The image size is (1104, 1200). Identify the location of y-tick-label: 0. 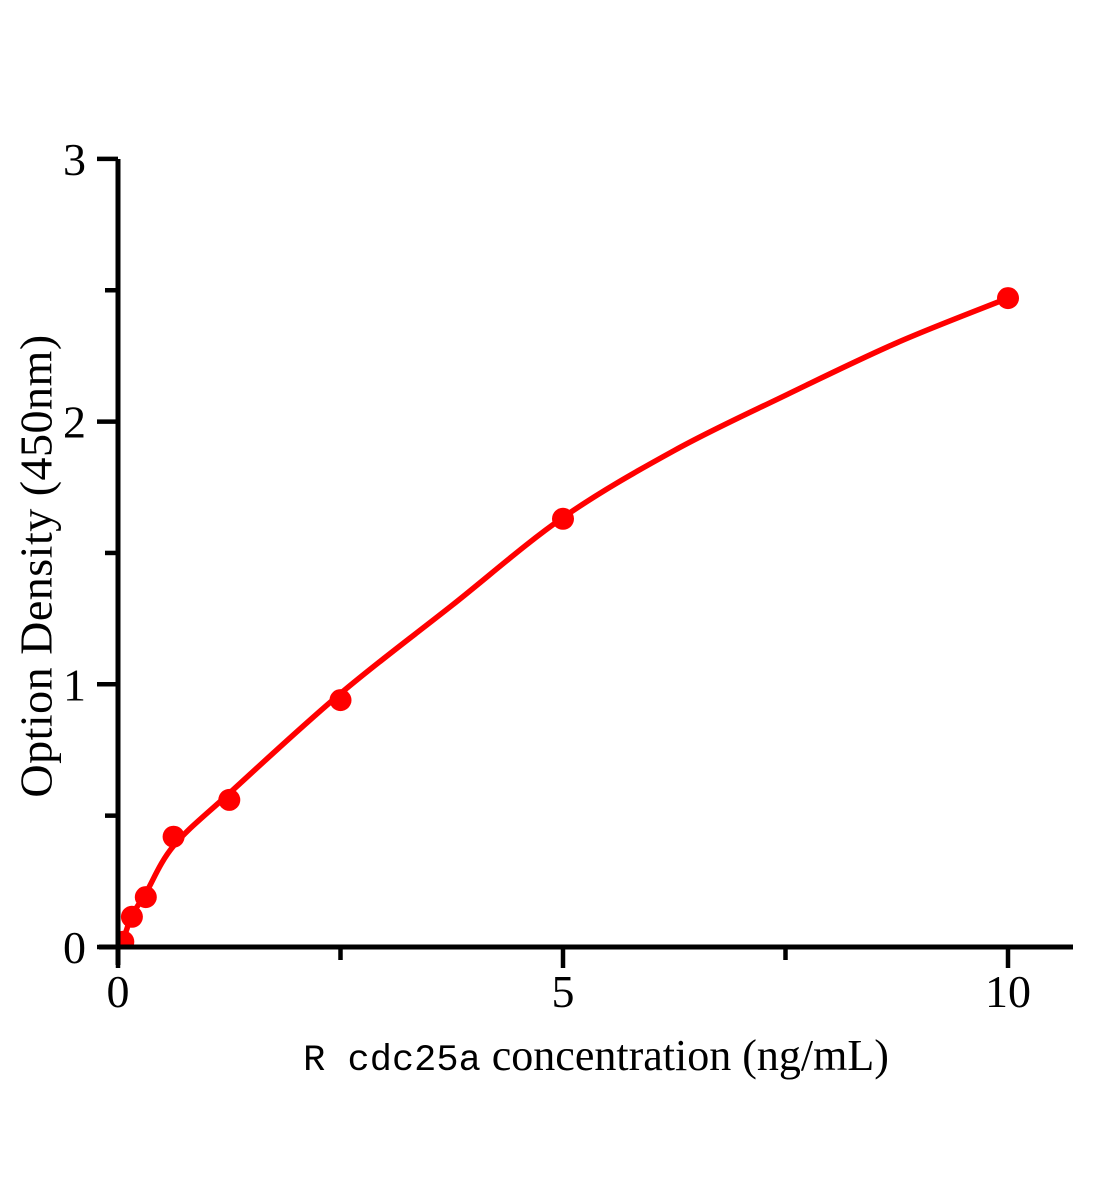
(74, 947).